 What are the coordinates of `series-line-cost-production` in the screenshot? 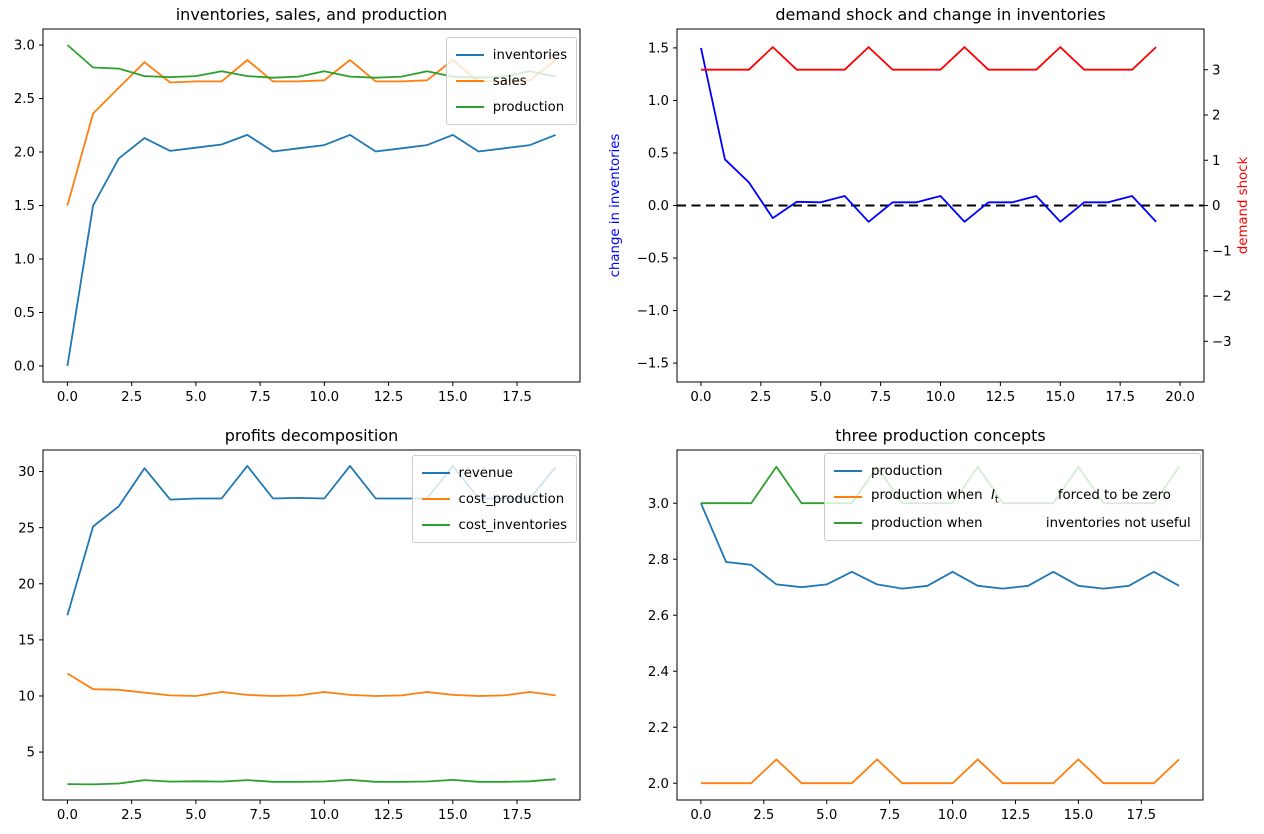 It's located at (311, 684).